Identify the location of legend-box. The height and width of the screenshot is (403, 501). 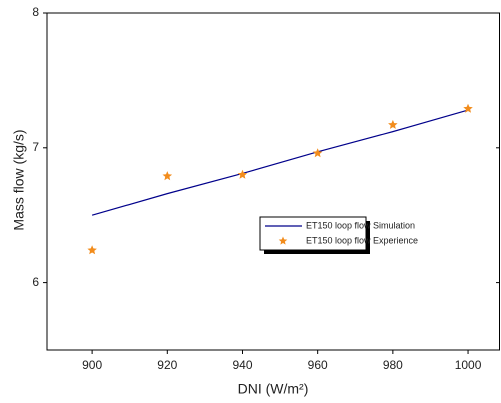
(313, 233).